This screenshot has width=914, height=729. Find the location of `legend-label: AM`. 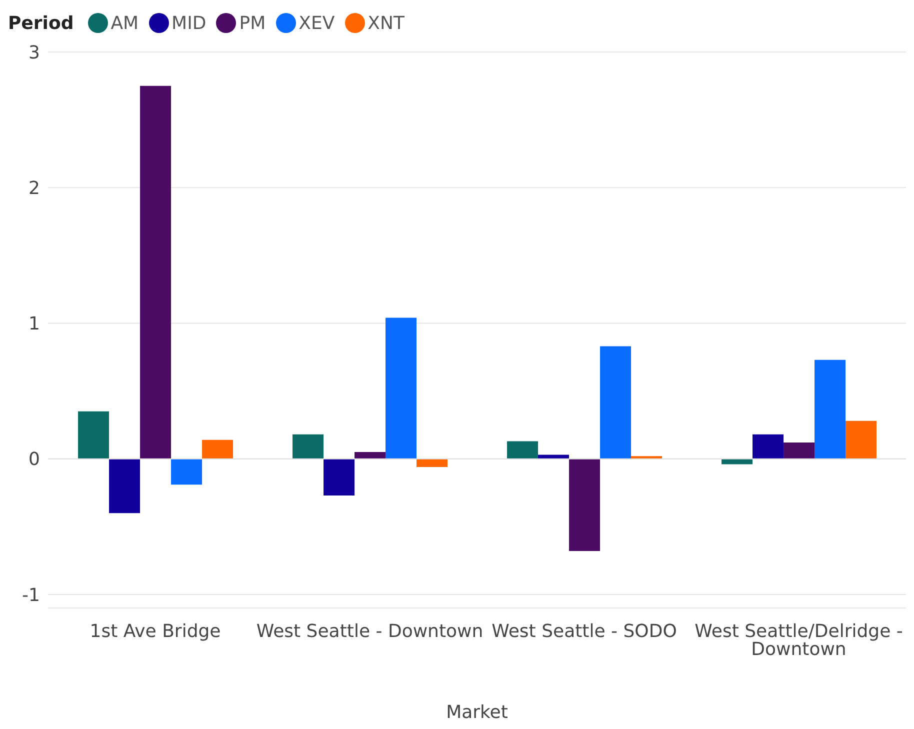

legend-label: AM is located at coordinates (124, 23).